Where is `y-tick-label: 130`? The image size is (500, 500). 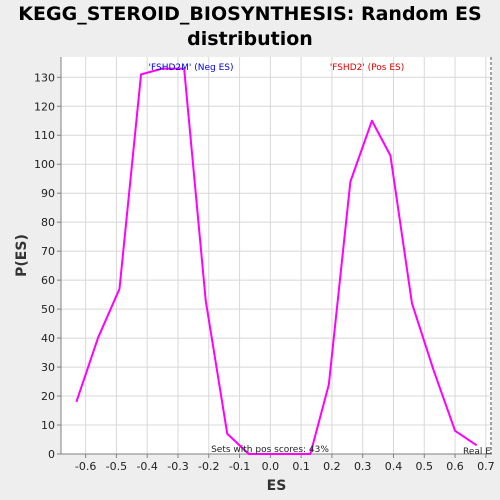 y-tick-label: 130 is located at coordinates (44, 77).